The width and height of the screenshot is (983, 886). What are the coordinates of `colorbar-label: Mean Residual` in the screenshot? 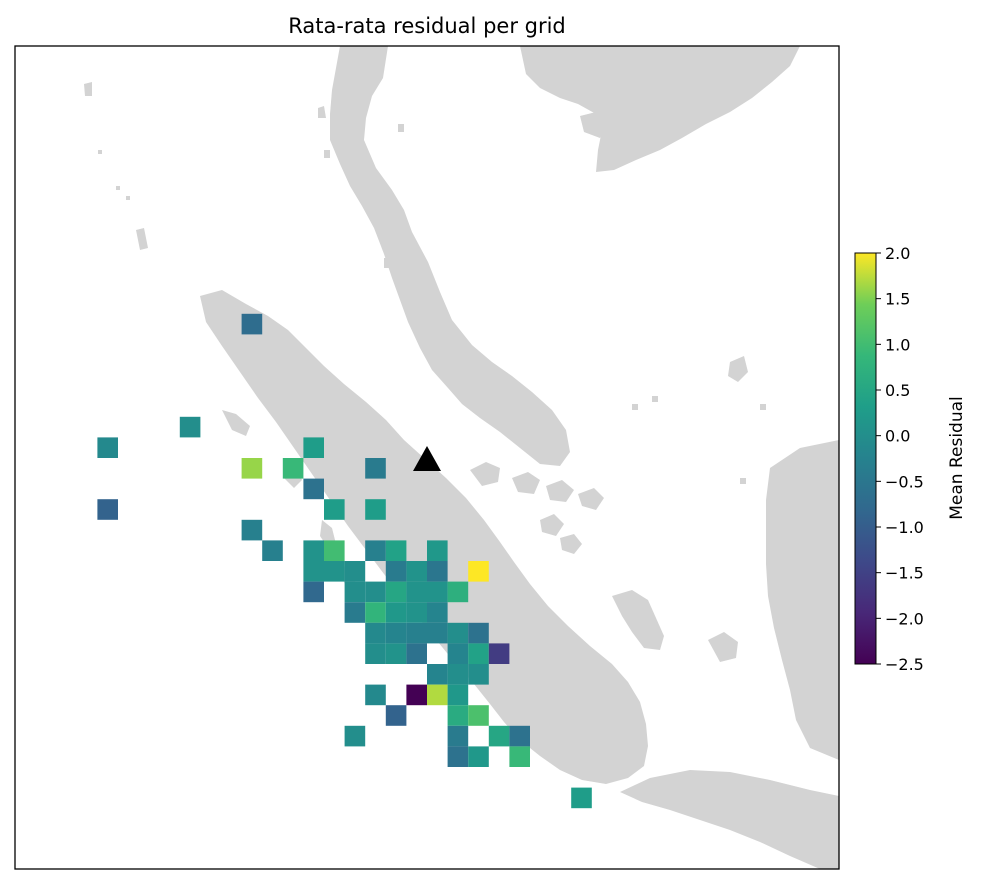 It's located at (957, 458).